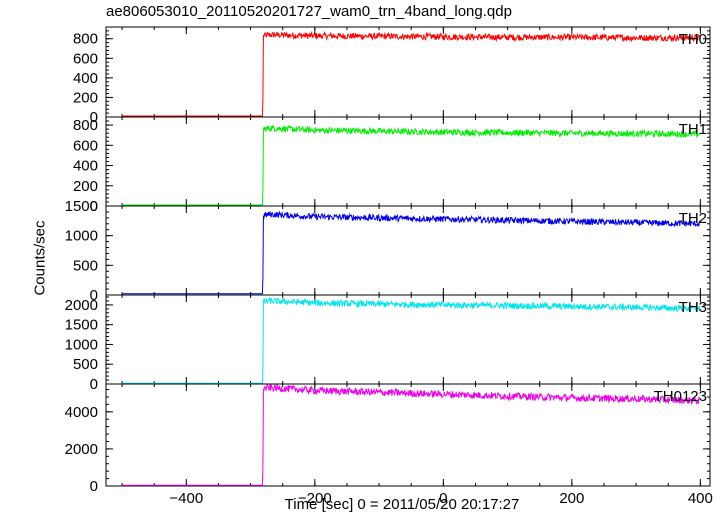  I want to click on series-line-th2, so click(411, 252).